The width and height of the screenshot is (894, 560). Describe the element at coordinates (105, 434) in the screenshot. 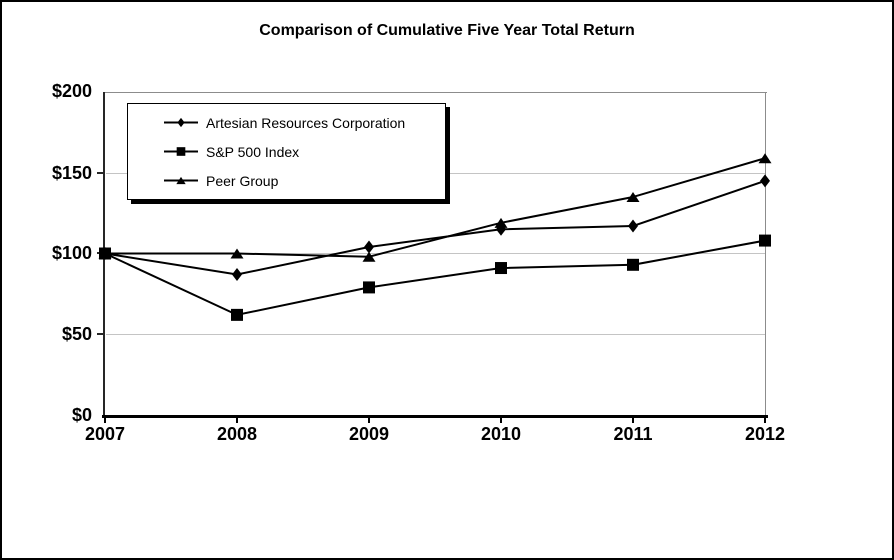

I see `x-axis-label-2007: 2007` at that location.